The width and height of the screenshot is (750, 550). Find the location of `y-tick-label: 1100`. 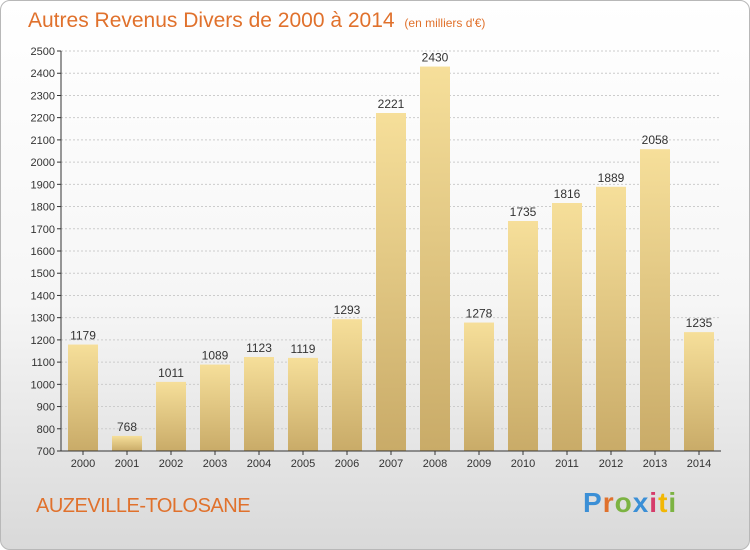

y-tick-label: 1100 is located at coordinates (43, 363).